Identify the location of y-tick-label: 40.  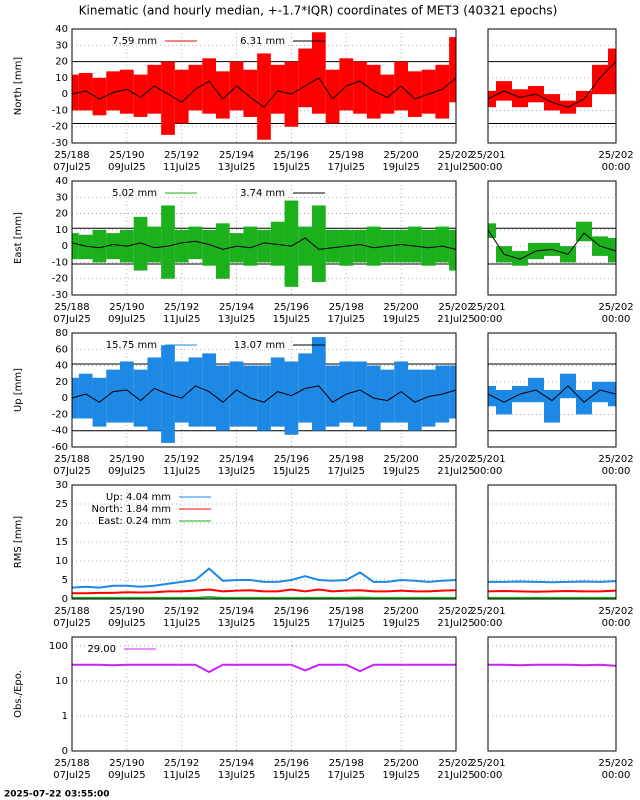
(61, 181).